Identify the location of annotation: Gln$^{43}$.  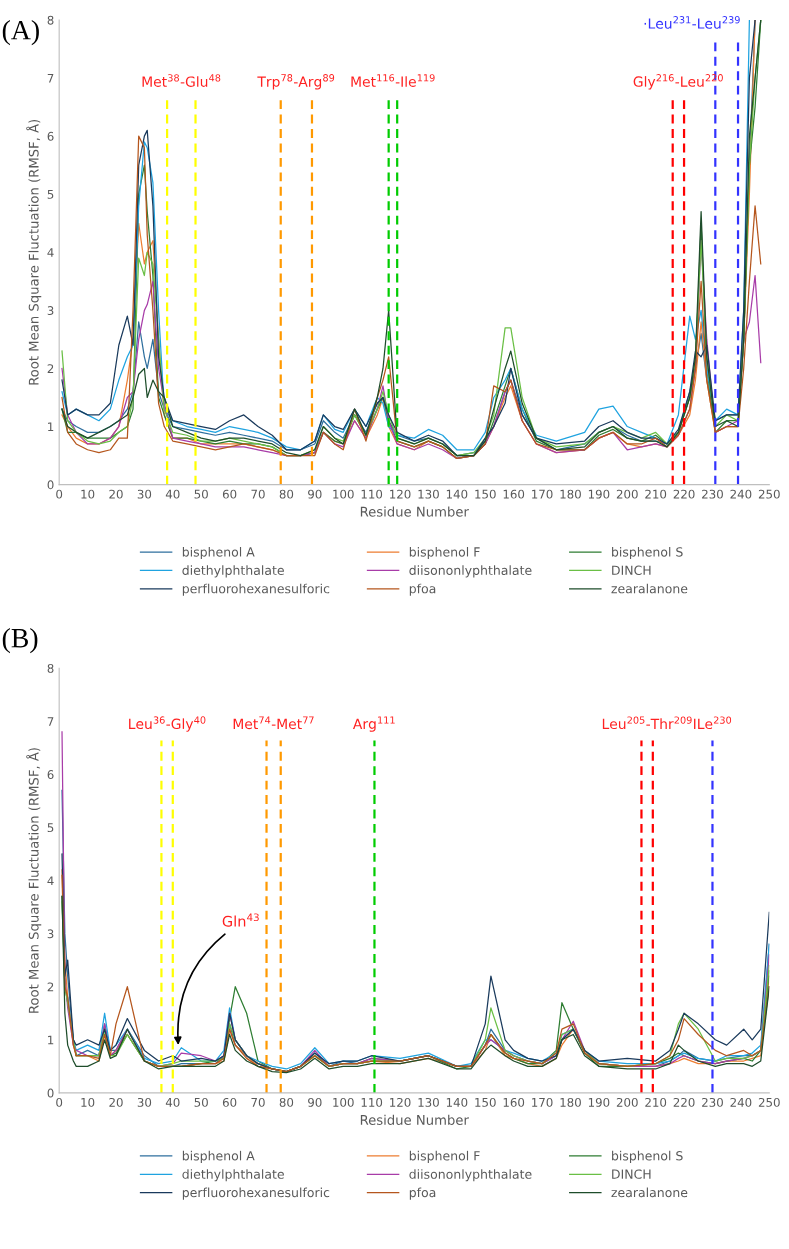
(240, 920).